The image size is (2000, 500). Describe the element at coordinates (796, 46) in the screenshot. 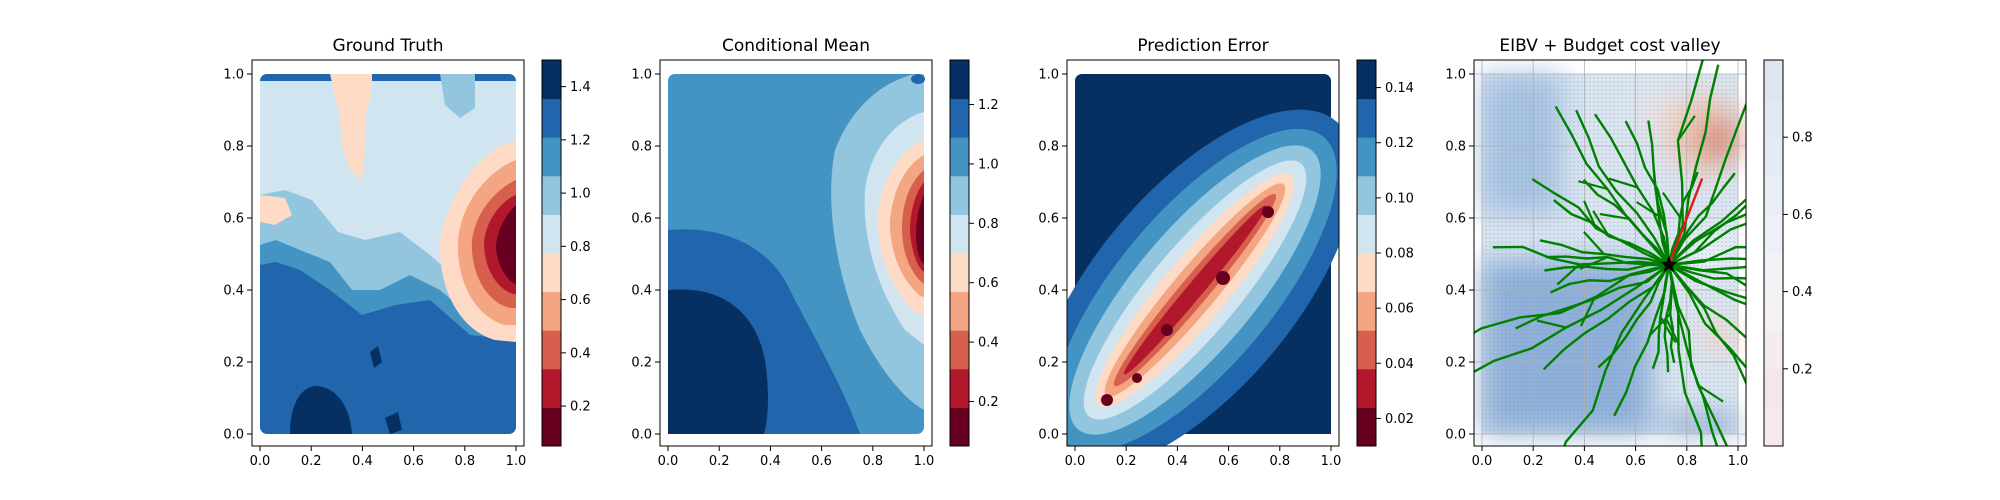

I see `chart-title: Conditional Mean` at that location.